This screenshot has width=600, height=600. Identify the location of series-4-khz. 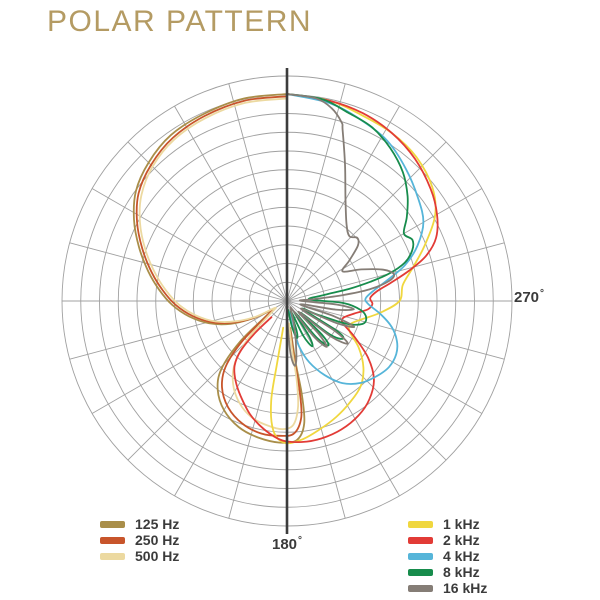
(355, 239).